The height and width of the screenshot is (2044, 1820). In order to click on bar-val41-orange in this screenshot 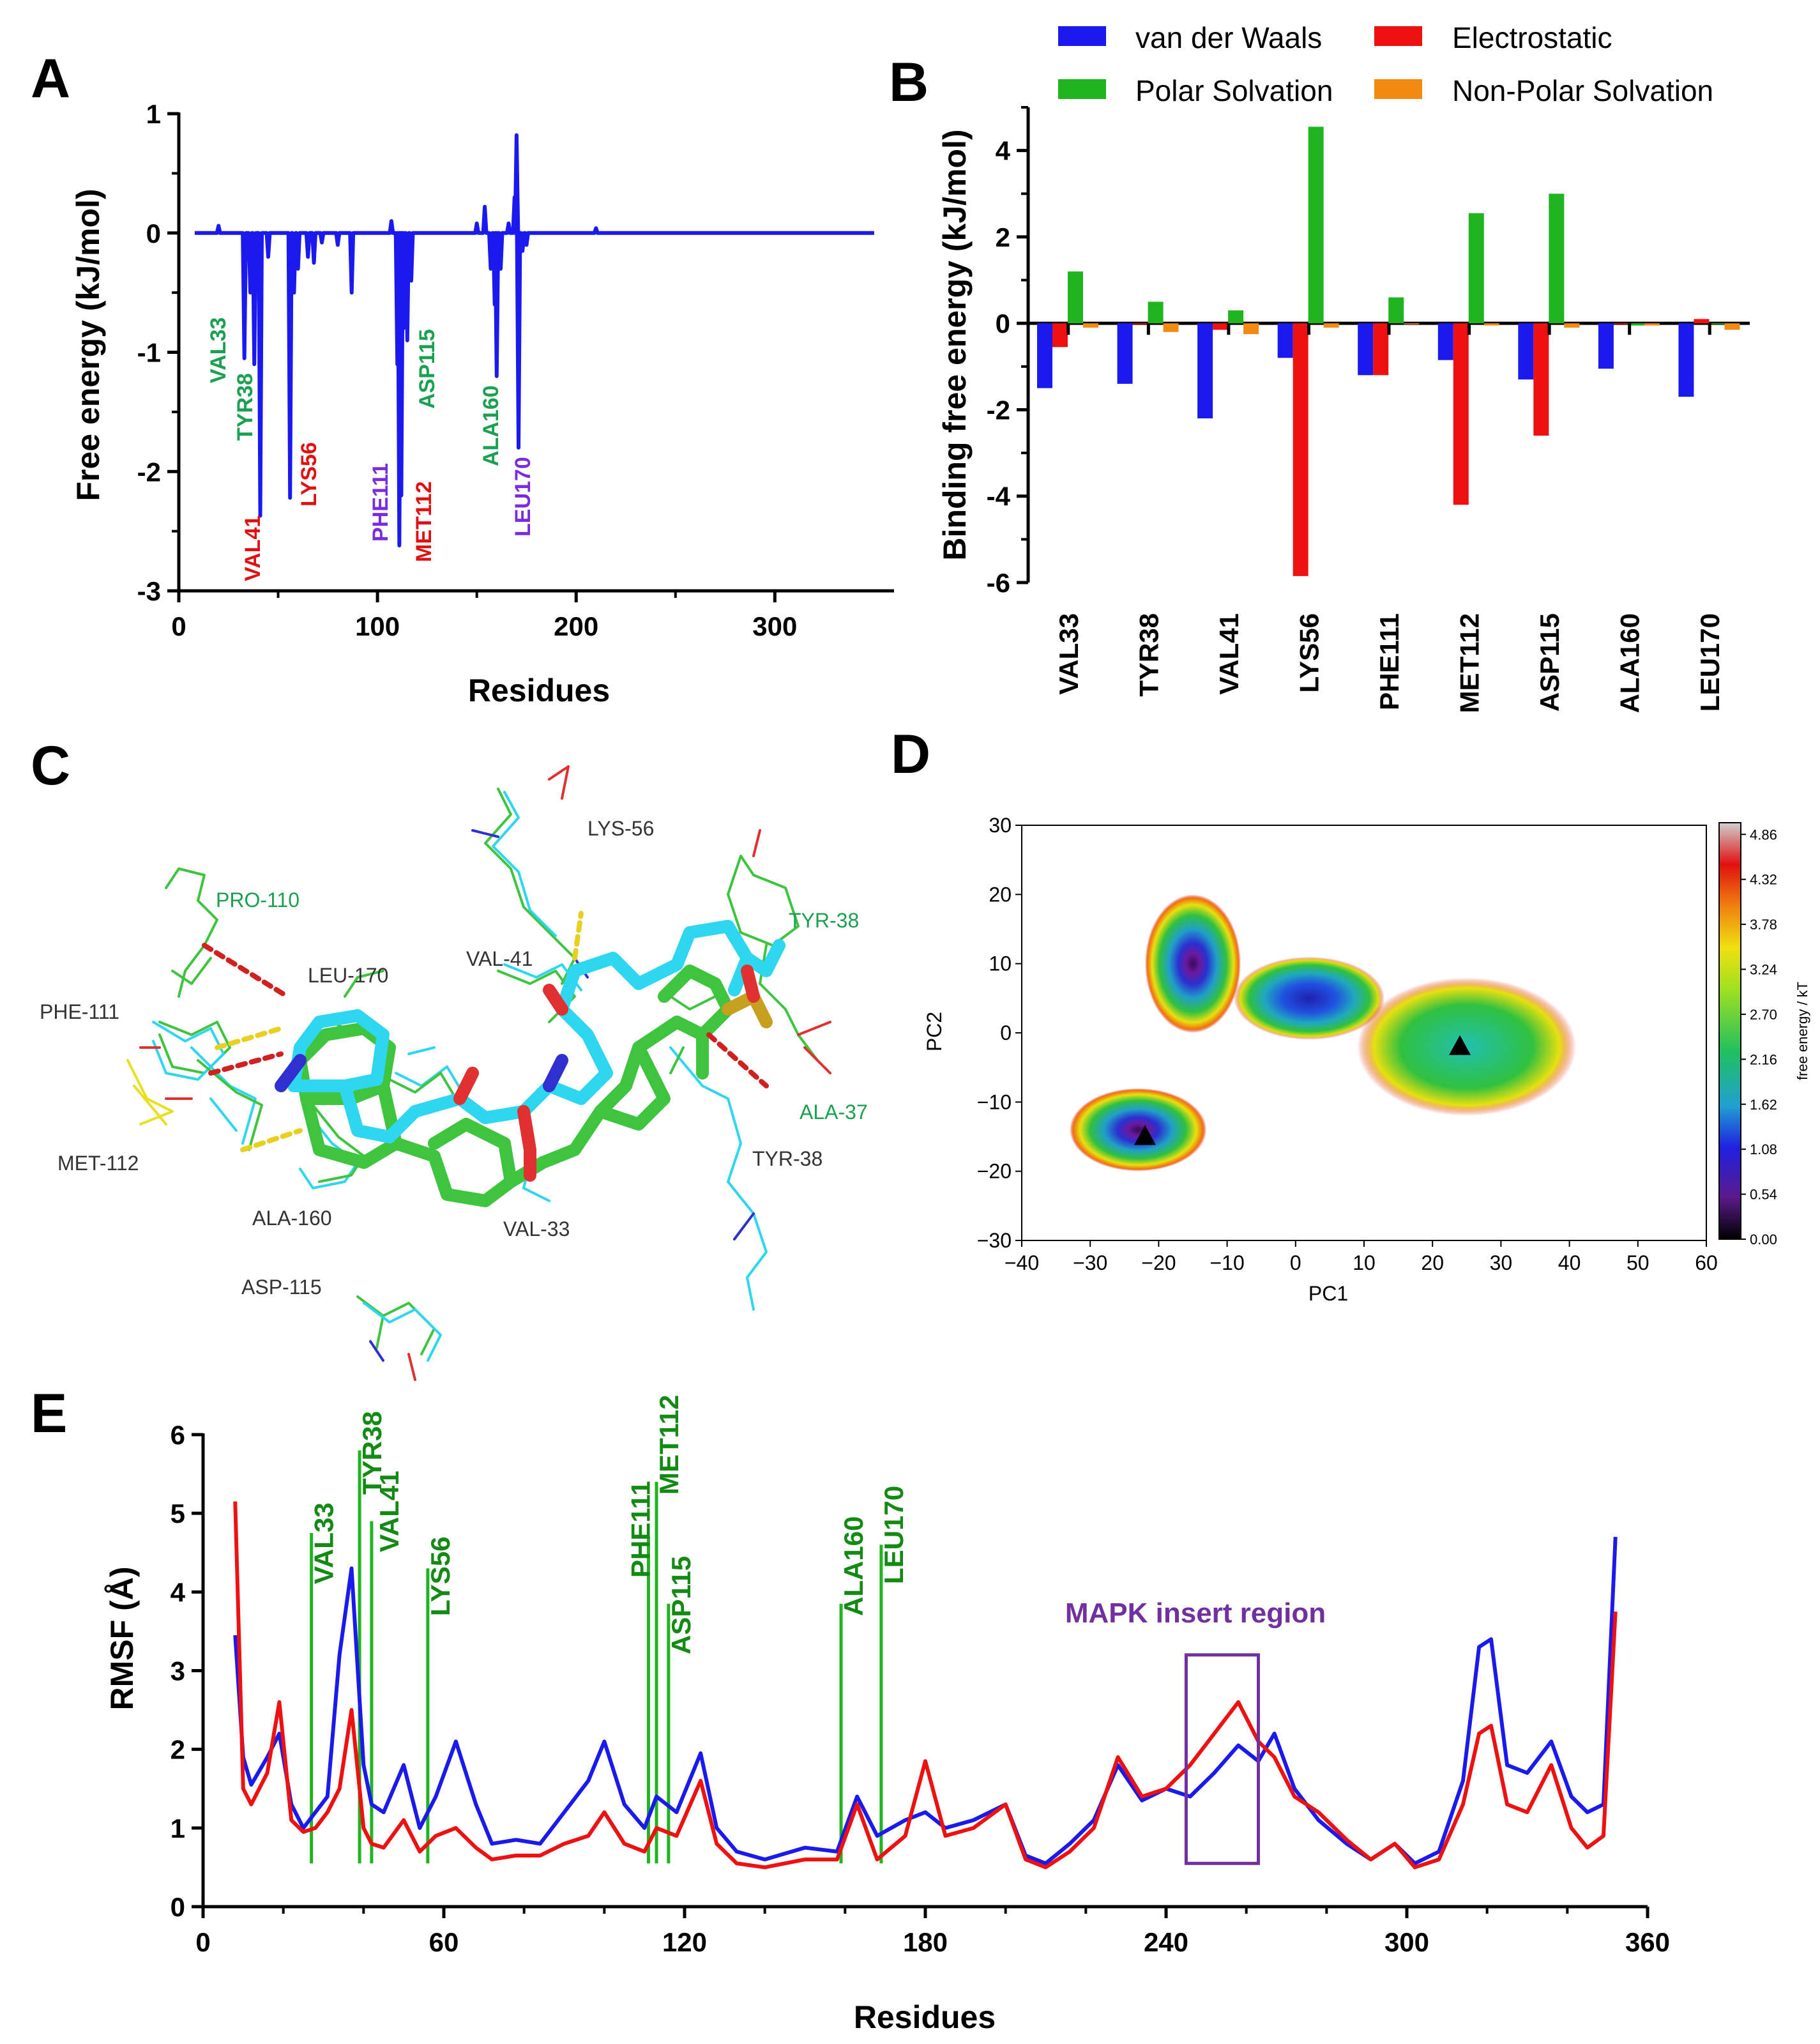, I will do `click(1251, 329)`.